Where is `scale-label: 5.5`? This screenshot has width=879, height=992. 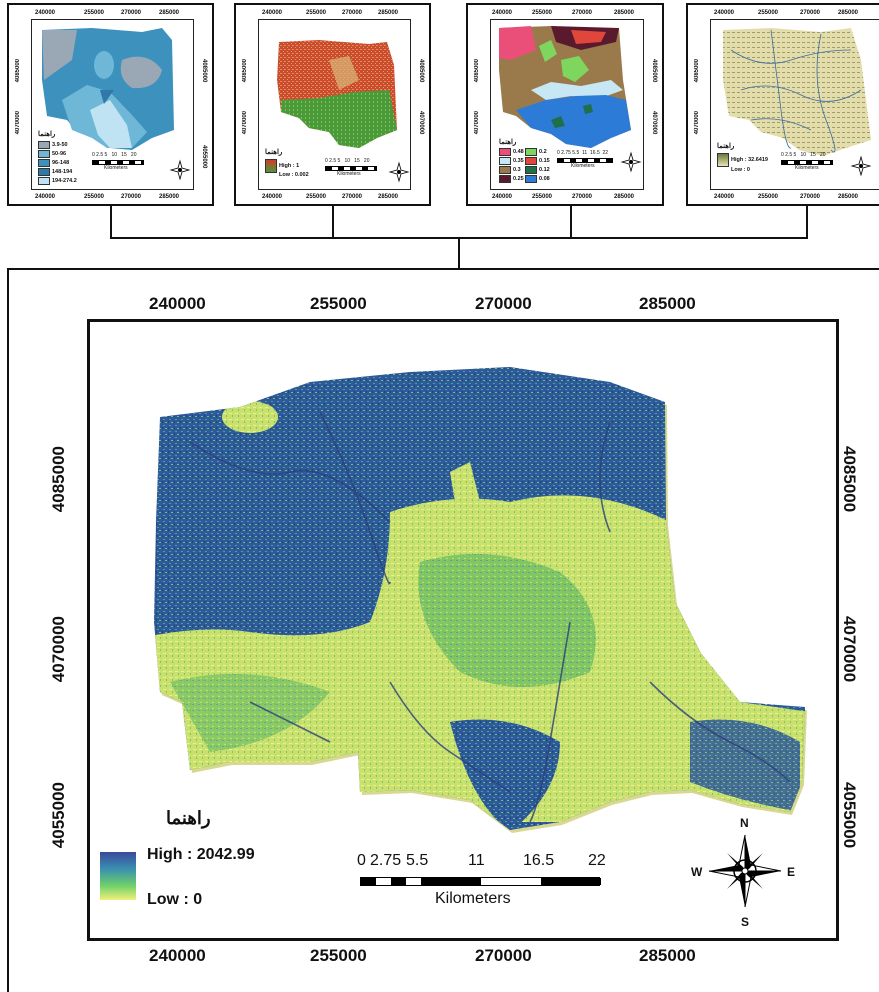
scale-label: 5.5 is located at coordinates (417, 860).